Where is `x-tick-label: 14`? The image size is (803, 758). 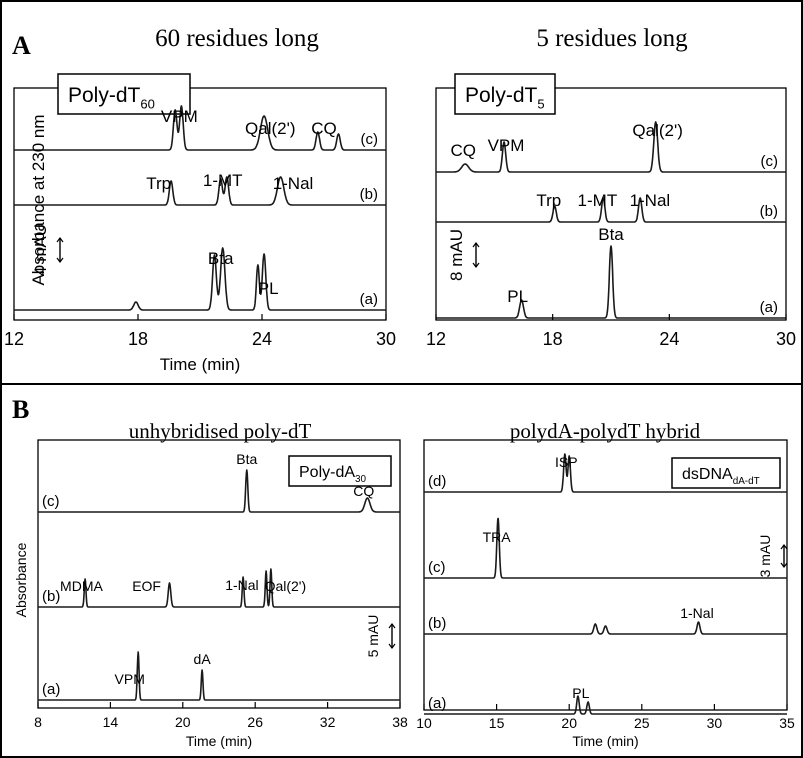
x-tick-label: 14 is located at coordinates (111, 722).